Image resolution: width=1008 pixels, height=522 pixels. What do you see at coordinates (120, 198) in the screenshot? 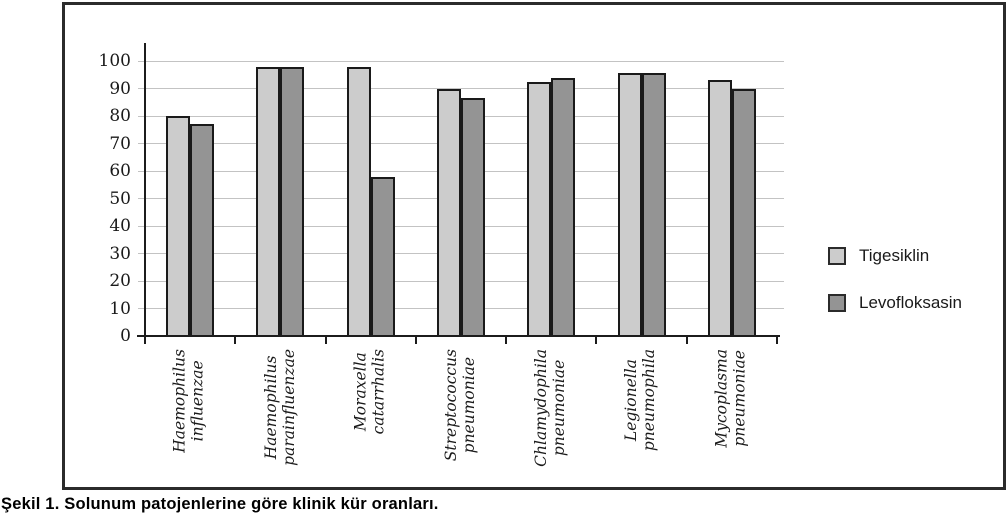
I see `y-axis-tick-label: 50` at bounding box center [120, 198].